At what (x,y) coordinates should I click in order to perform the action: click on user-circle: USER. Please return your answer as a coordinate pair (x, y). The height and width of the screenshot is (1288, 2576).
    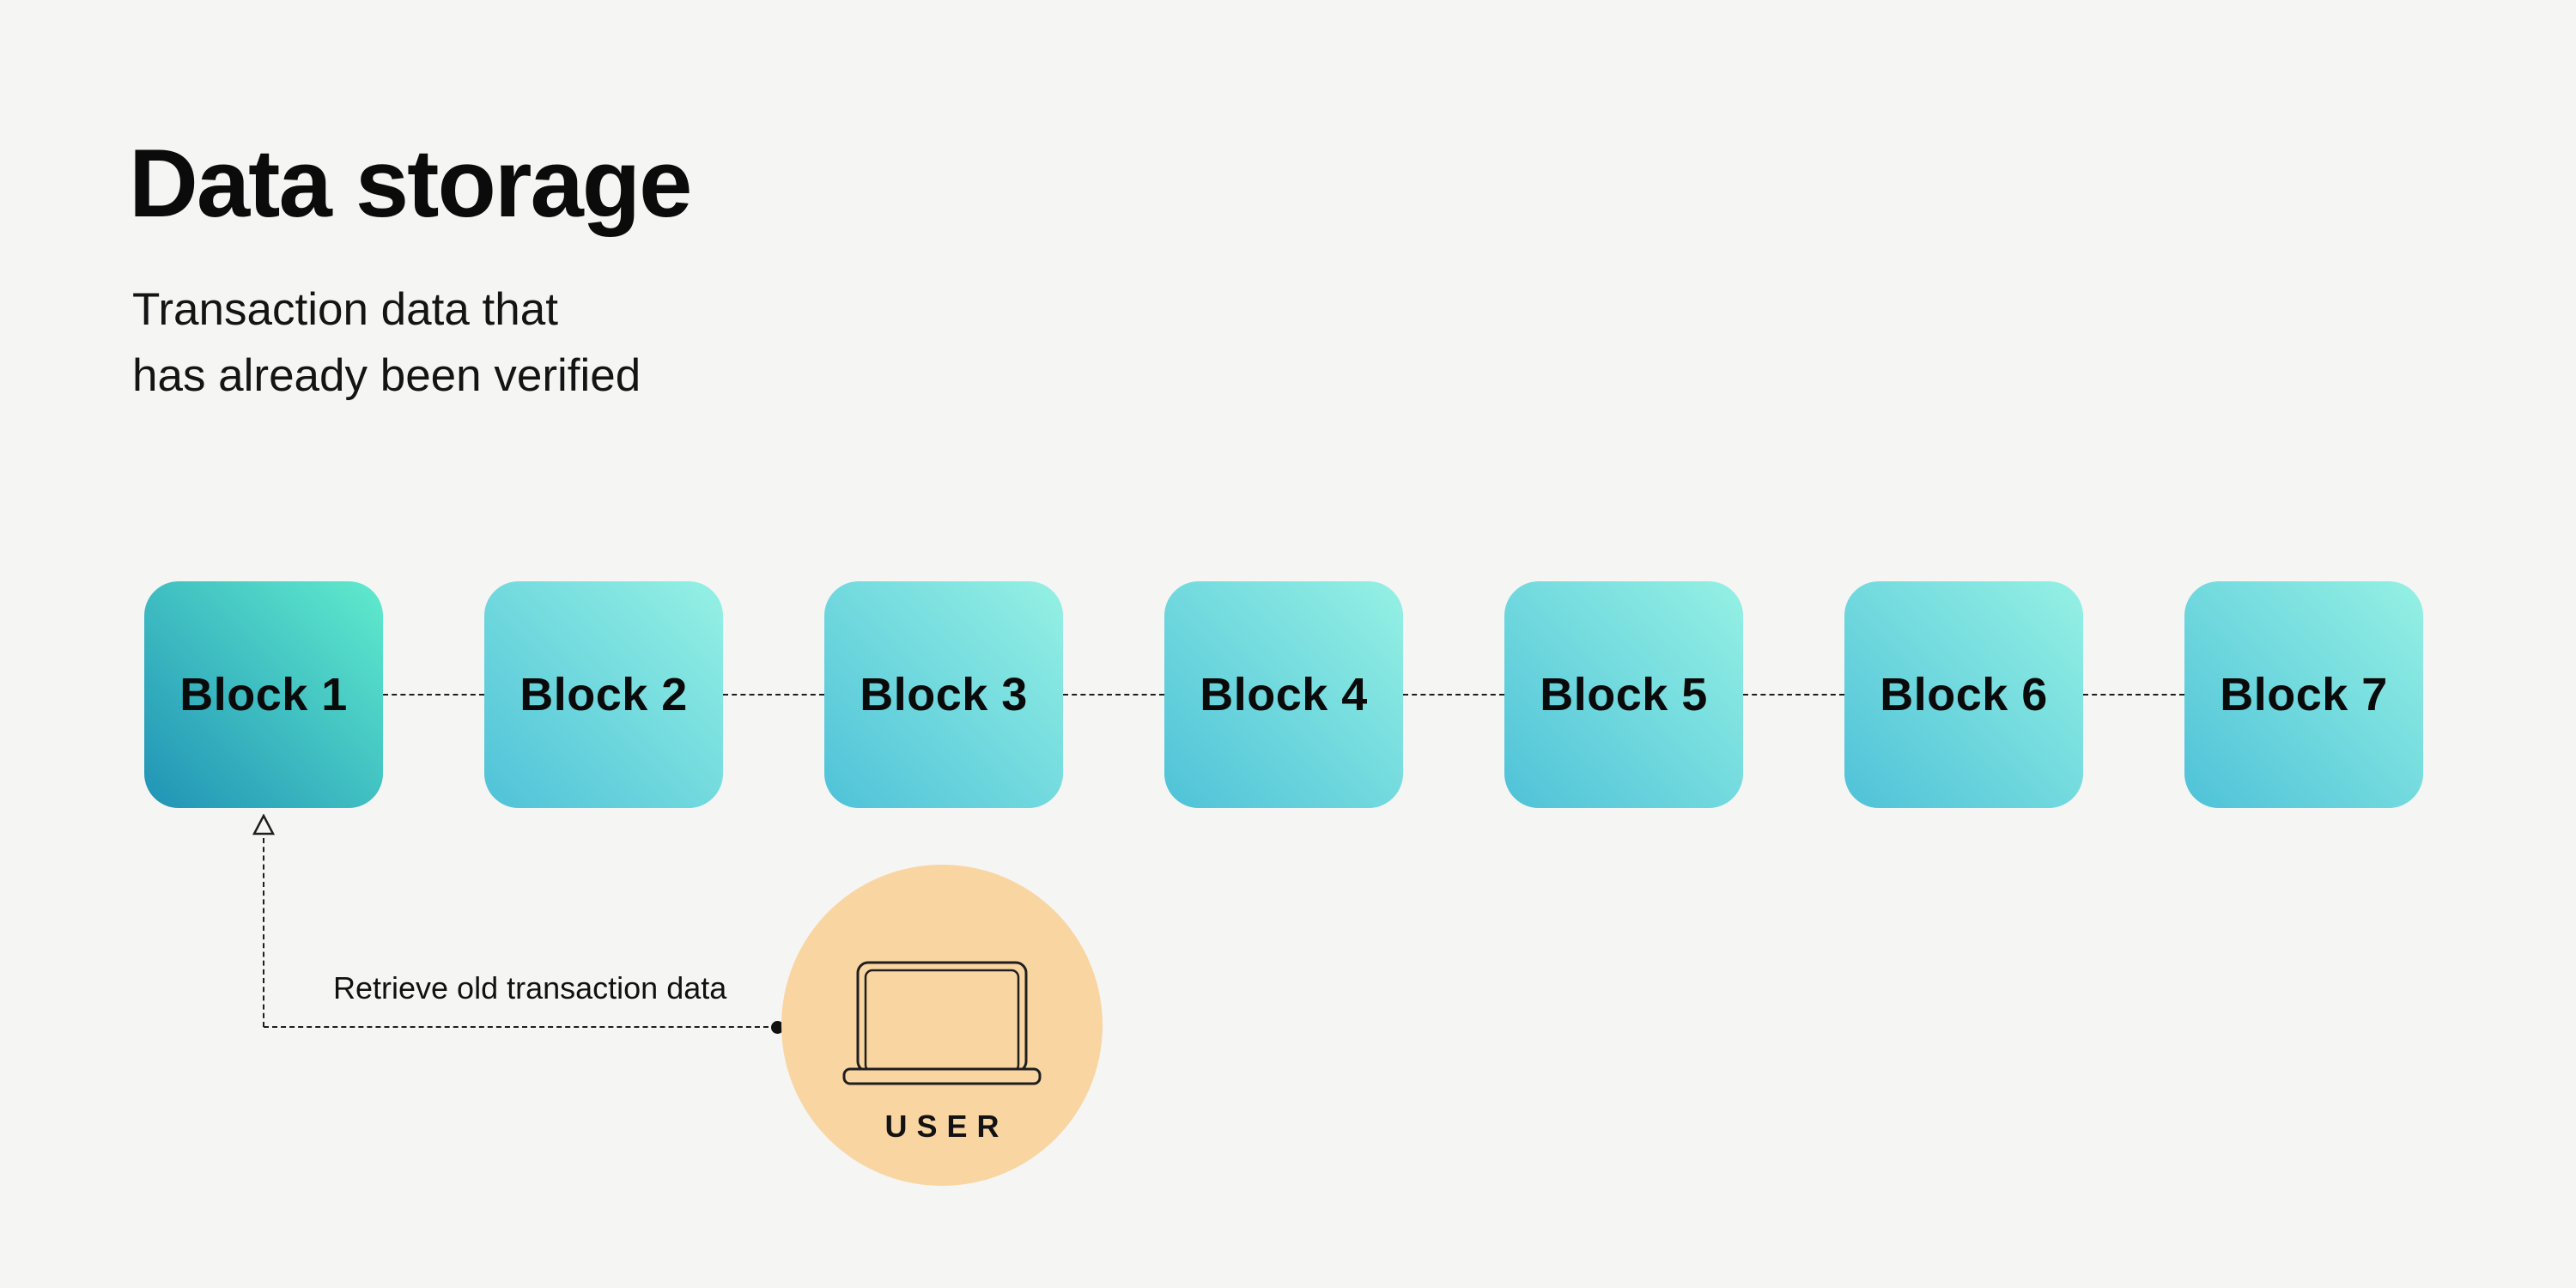
    Looking at the image, I should click on (942, 1025).